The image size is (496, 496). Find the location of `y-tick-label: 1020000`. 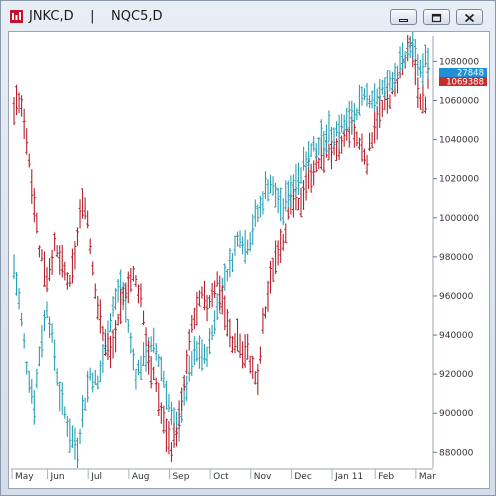

y-tick-label: 1020000 is located at coordinates (459, 180).